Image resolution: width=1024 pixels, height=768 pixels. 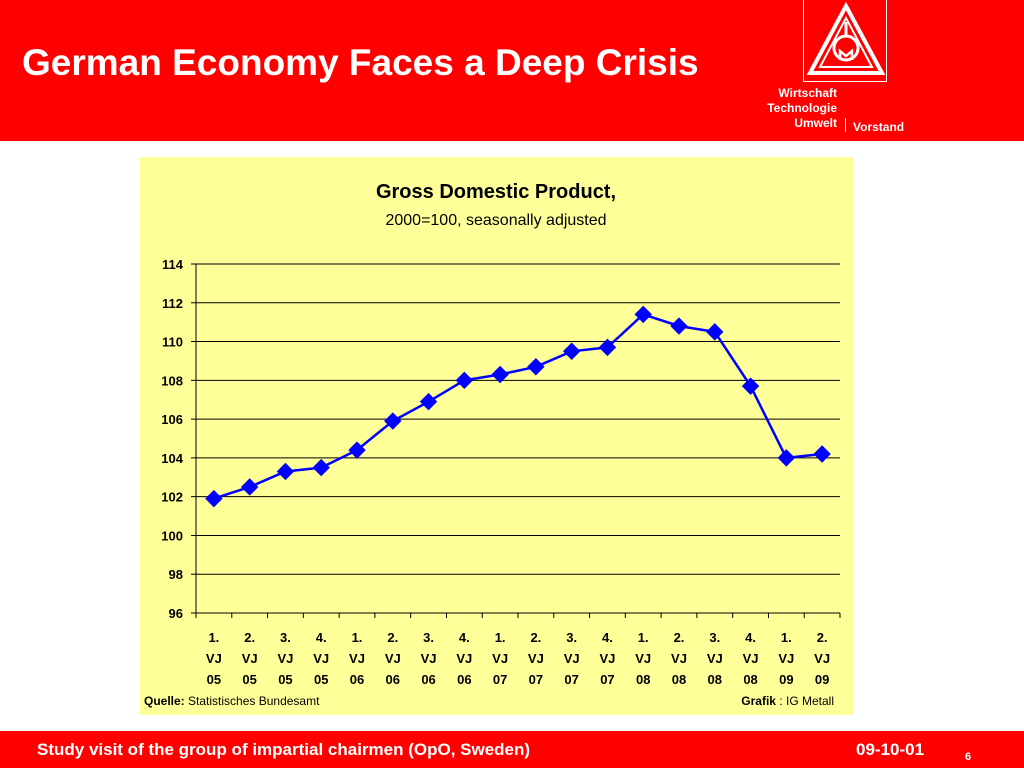 I want to click on credit-text: : IG Metall, so click(x=805, y=701).